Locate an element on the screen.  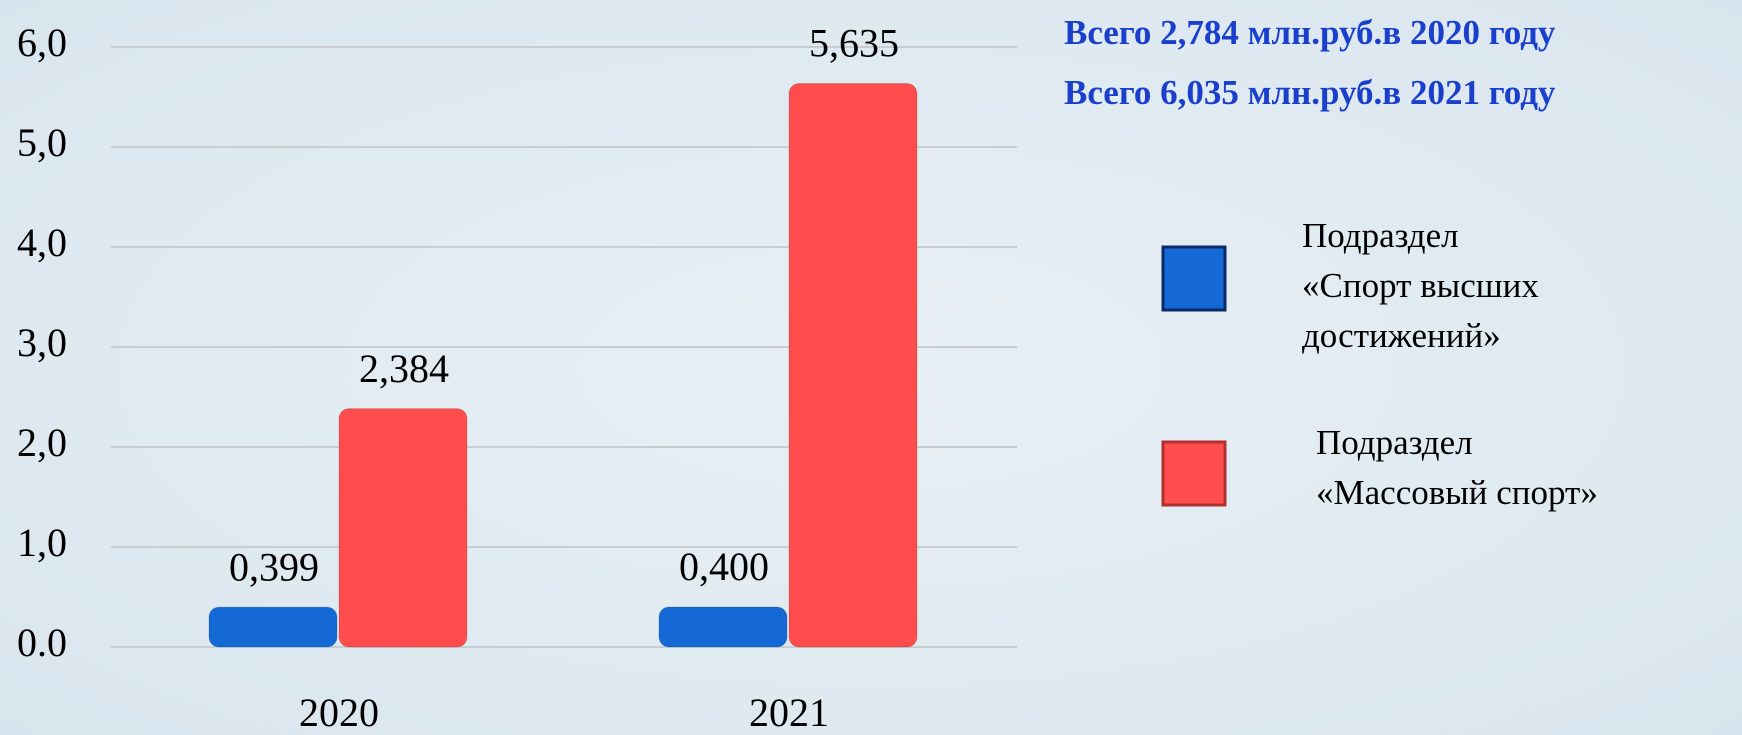
annotation: Всего 6,035 млн.руб.в 2021 году is located at coordinates (1310, 92).